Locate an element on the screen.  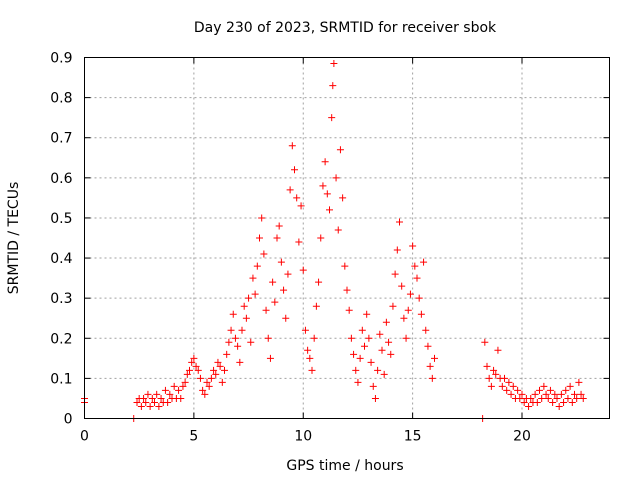
y-tick-label: 0 is located at coordinates (68, 420).